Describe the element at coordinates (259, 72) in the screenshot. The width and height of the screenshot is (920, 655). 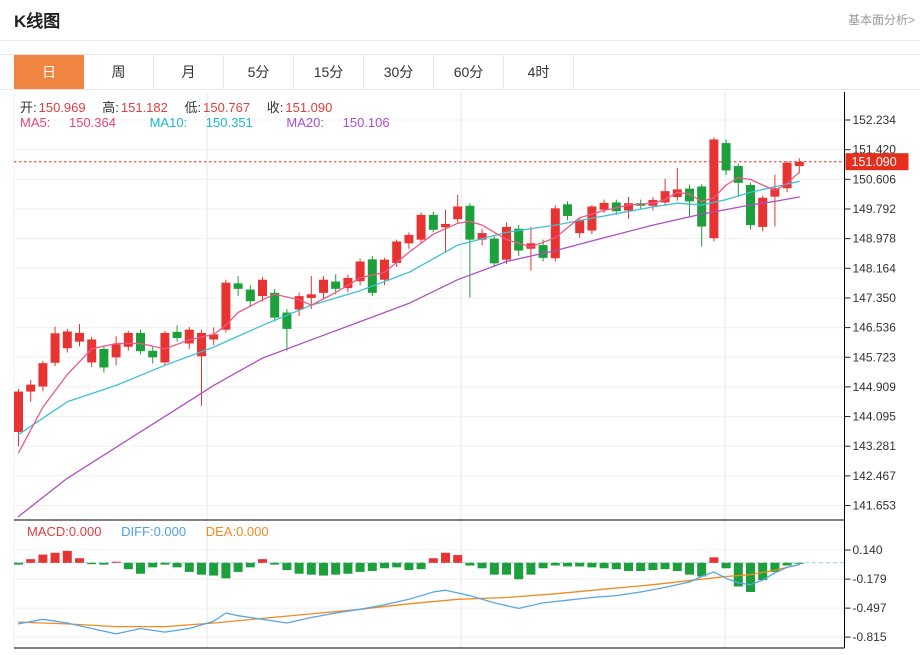
I see `tab-5min: 5分` at that location.